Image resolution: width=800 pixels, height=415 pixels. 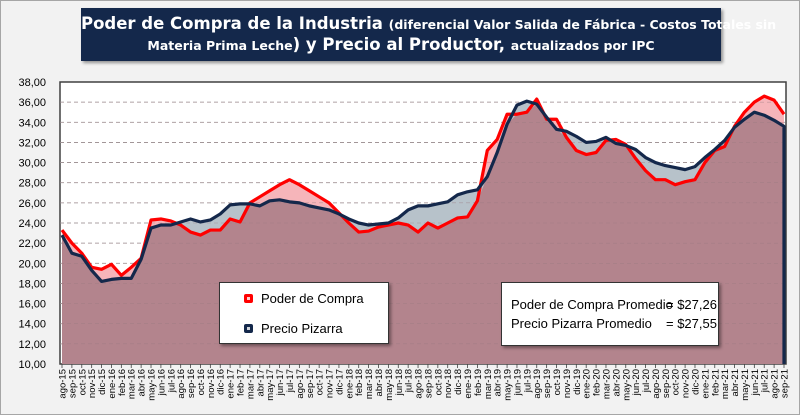 What do you see at coordinates (597, 382) in the screenshot?
I see `x-tick-label: feb-20` at bounding box center [597, 382].